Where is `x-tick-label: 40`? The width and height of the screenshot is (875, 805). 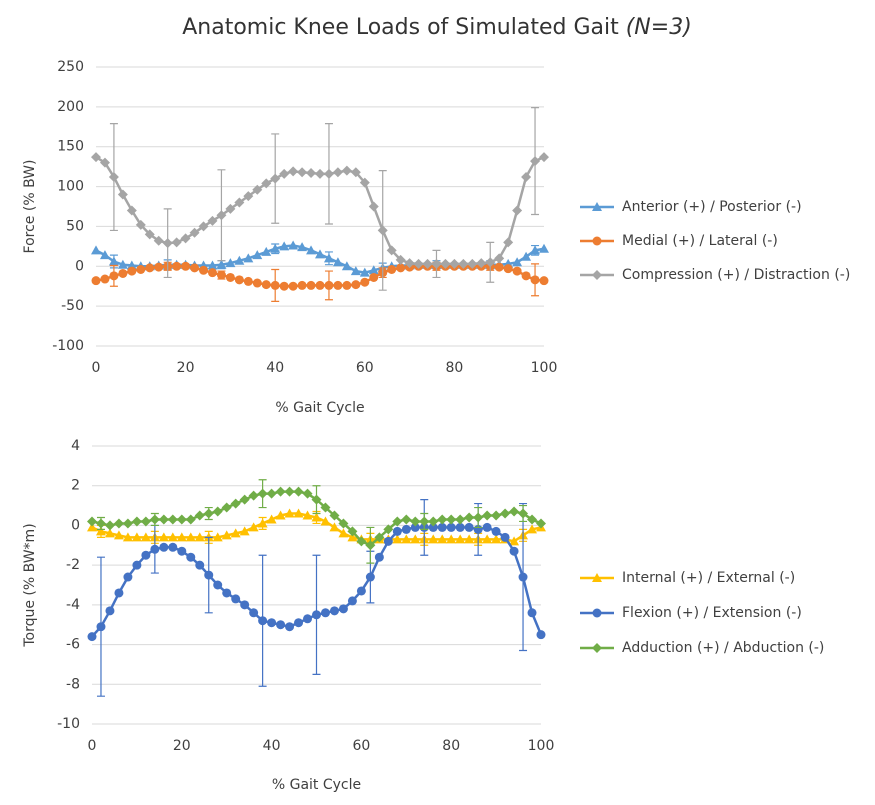
x-tick-label: 40 is located at coordinates (272, 746).